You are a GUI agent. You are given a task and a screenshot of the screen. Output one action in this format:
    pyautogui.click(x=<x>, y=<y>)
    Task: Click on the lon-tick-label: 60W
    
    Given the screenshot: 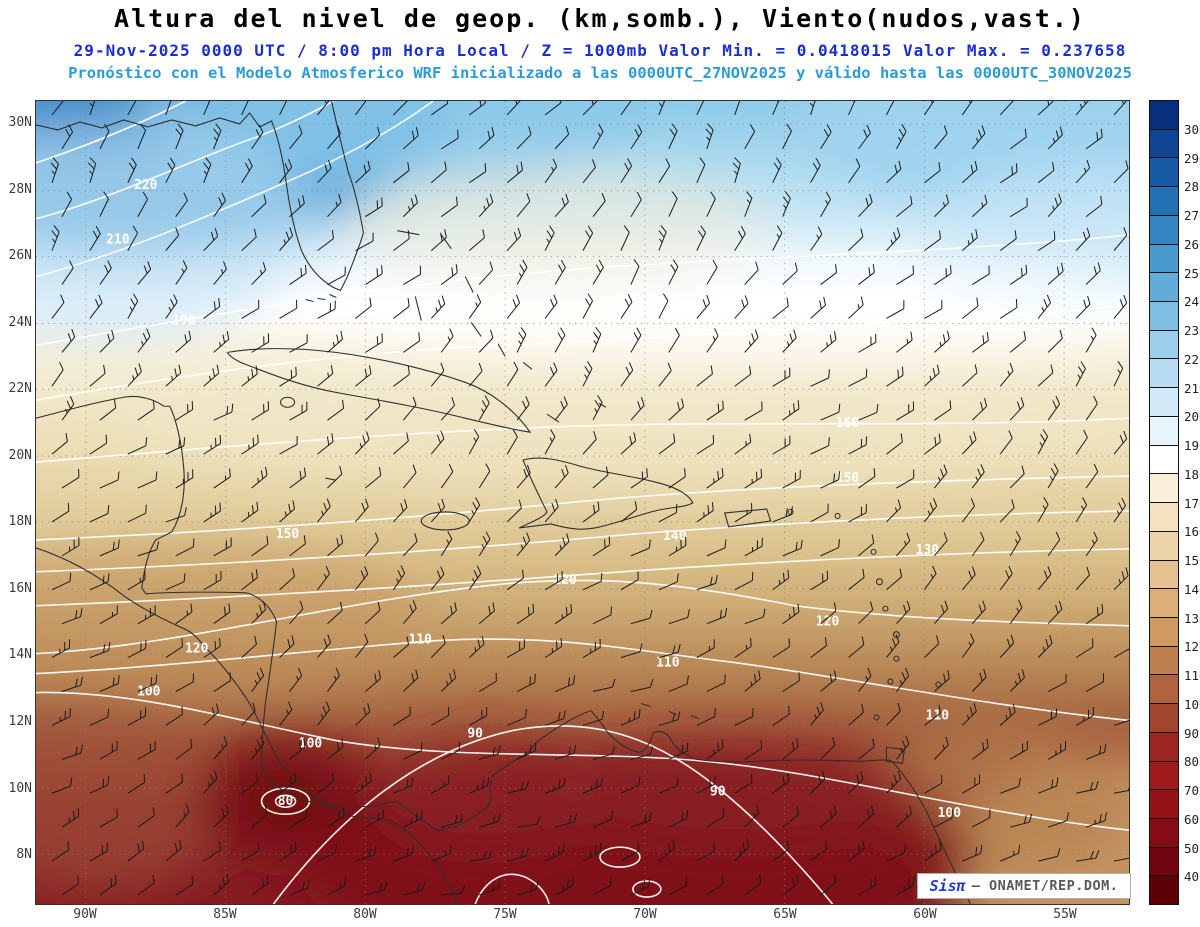 What is the action you would take?
    pyautogui.click(x=925, y=914)
    